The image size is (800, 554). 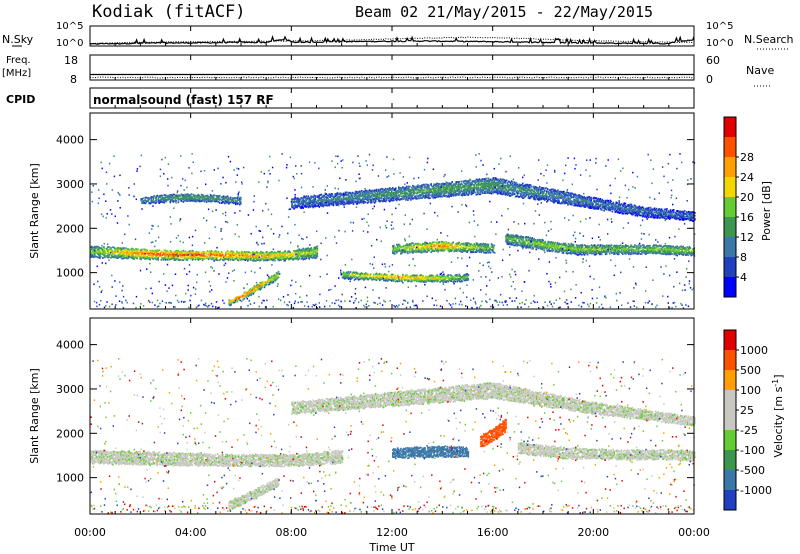 I want to click on nsearch-tick-top: 10^5, so click(x=719, y=26).